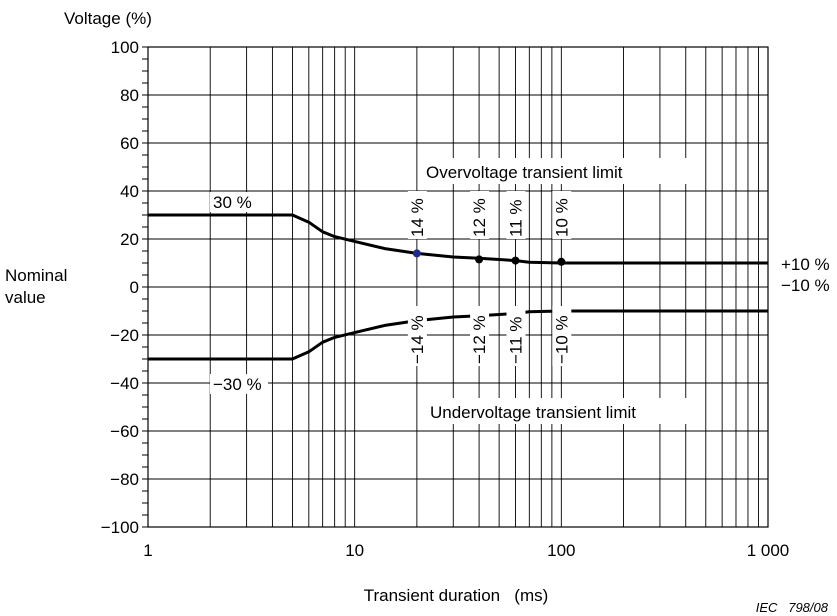 The width and height of the screenshot is (837, 616). I want to click on upper-start-label: 30 %, so click(232, 202).